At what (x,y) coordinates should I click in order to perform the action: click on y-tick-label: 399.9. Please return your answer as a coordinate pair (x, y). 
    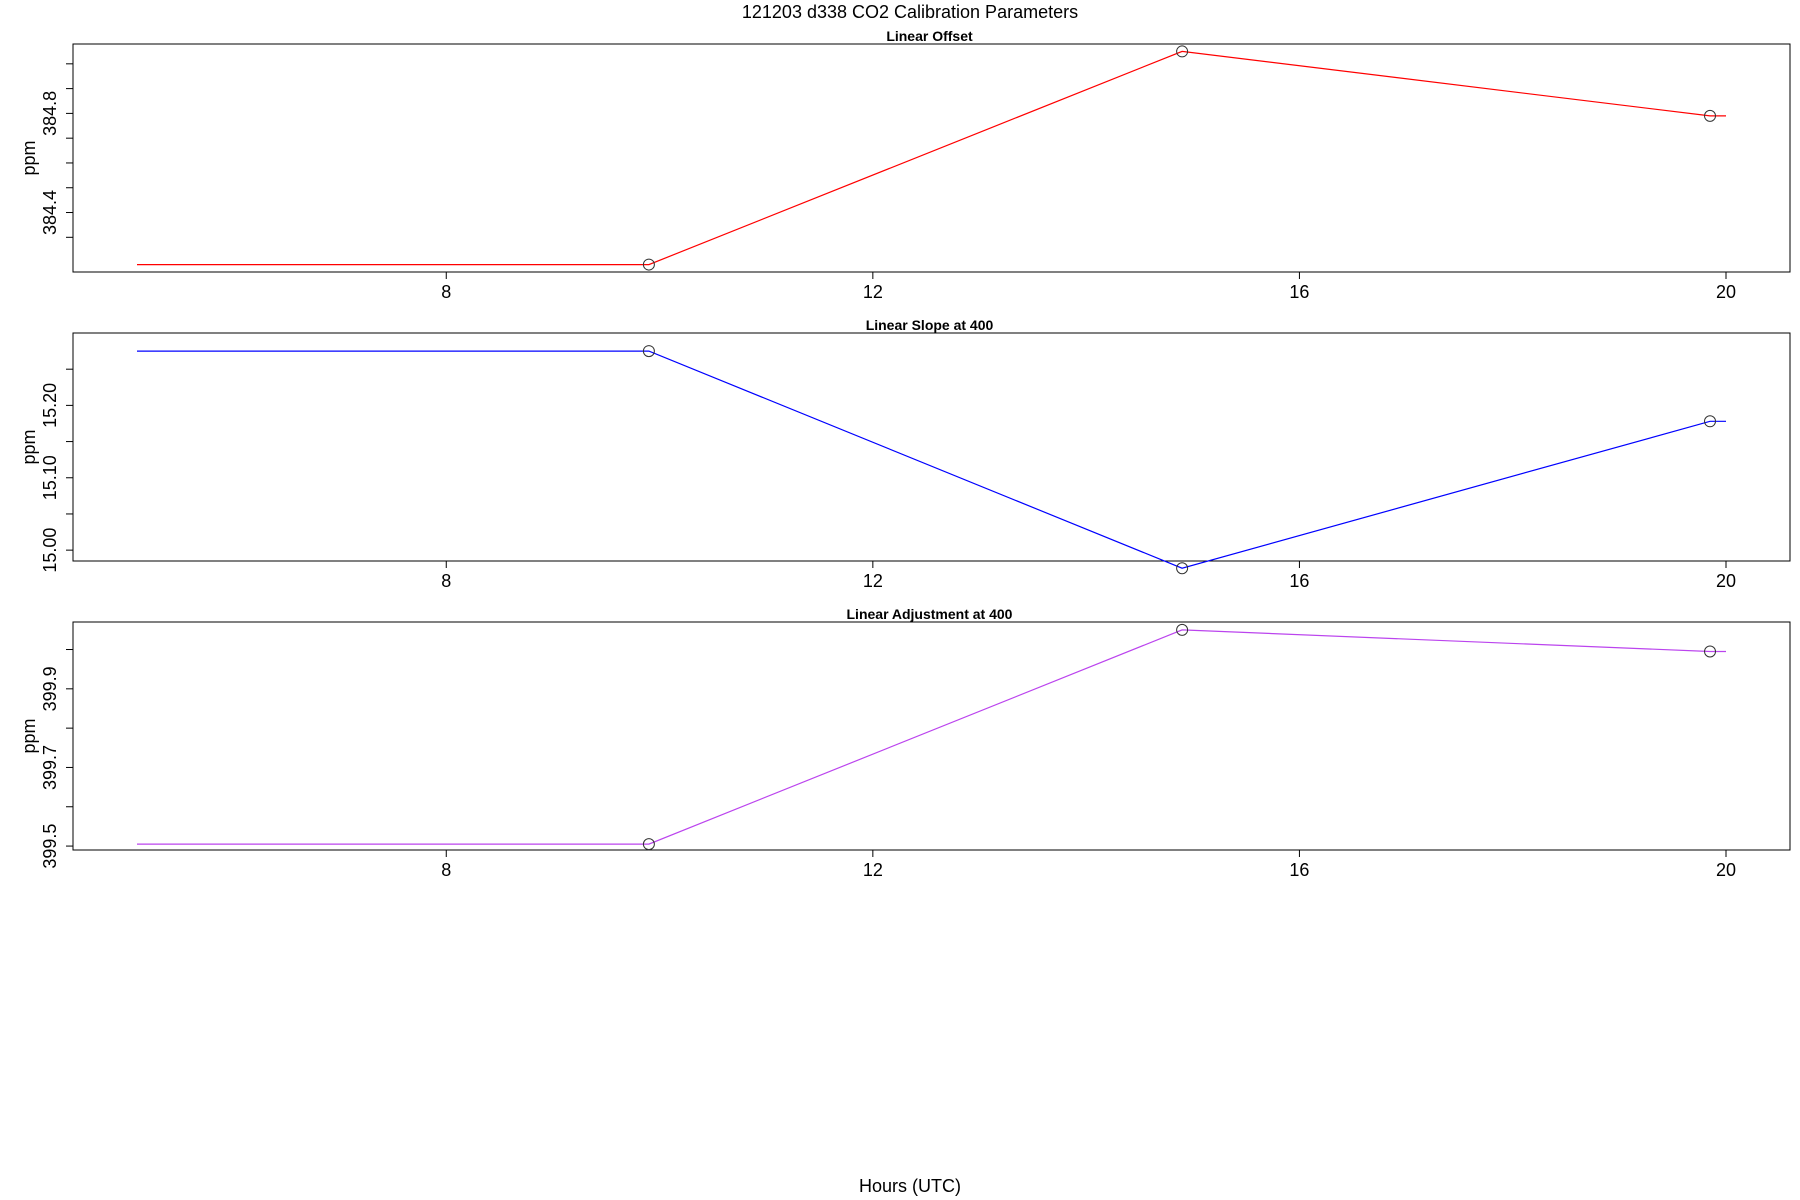
    Looking at the image, I should click on (50, 688).